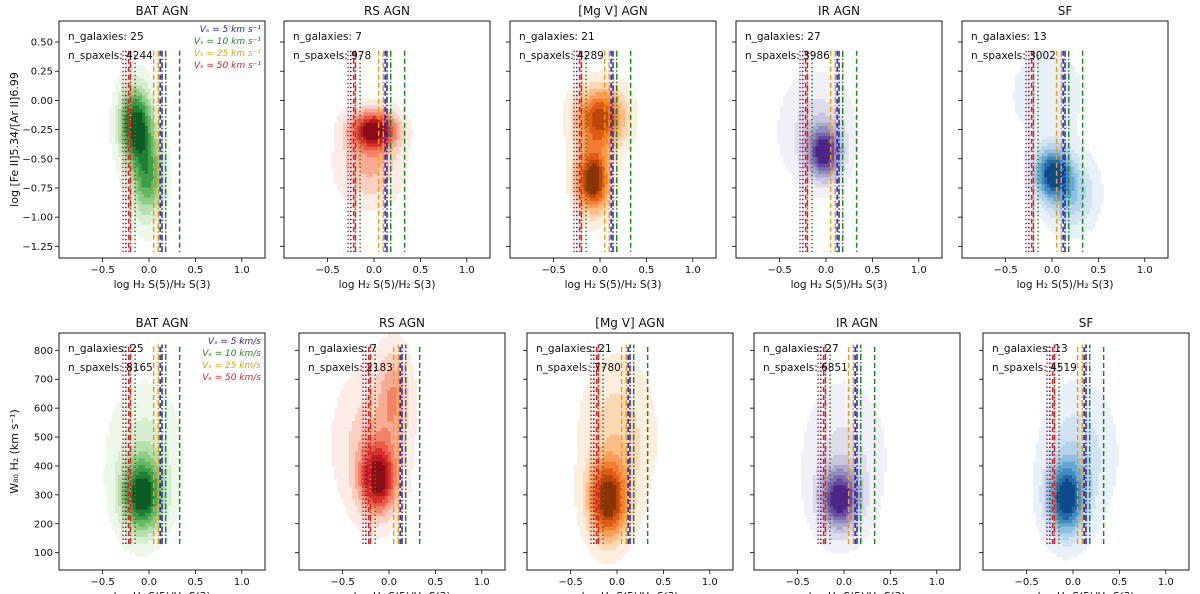 The height and width of the screenshot is (594, 1200). What do you see at coordinates (234, 342) in the screenshot?
I see `legend-entry: Vₛ = 5 km/s` at bounding box center [234, 342].